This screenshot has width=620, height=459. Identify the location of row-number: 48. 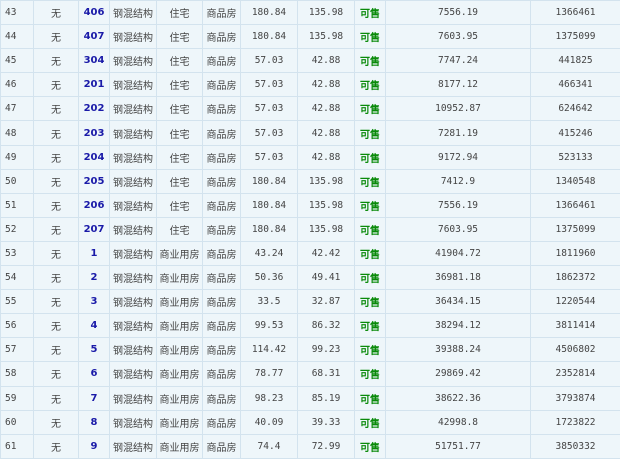
(17, 133).